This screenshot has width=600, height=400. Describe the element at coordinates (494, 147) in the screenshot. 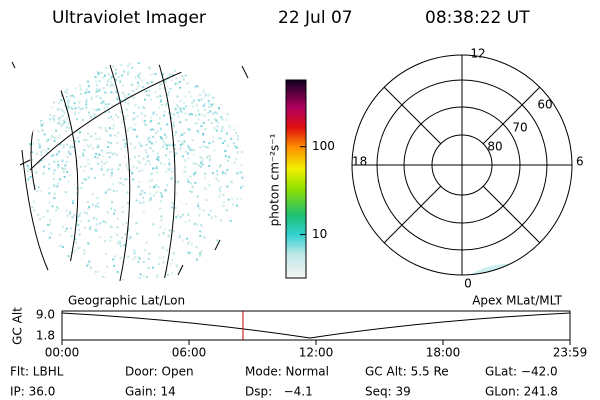

I see `ring-label: 80` at that location.